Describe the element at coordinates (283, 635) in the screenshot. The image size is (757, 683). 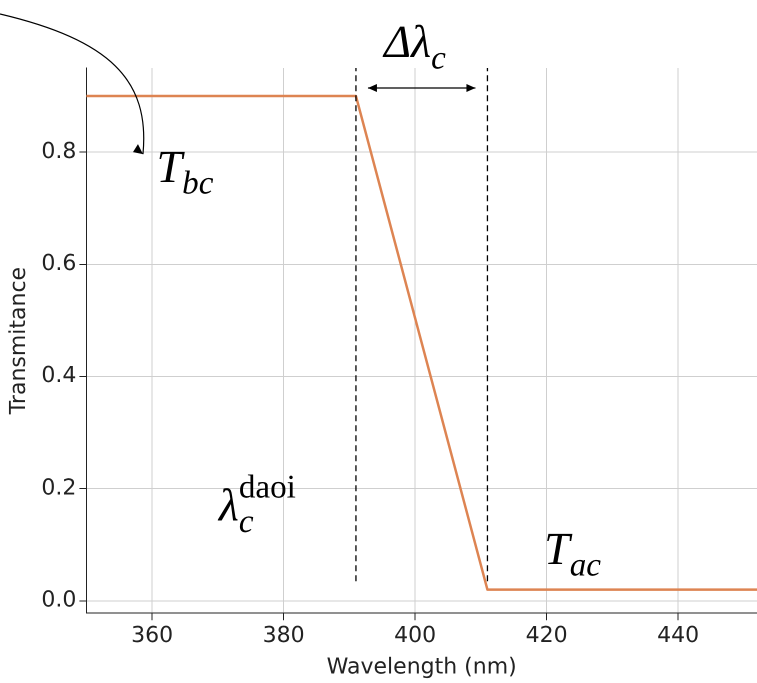
I see `x-tick-label: 380` at that location.